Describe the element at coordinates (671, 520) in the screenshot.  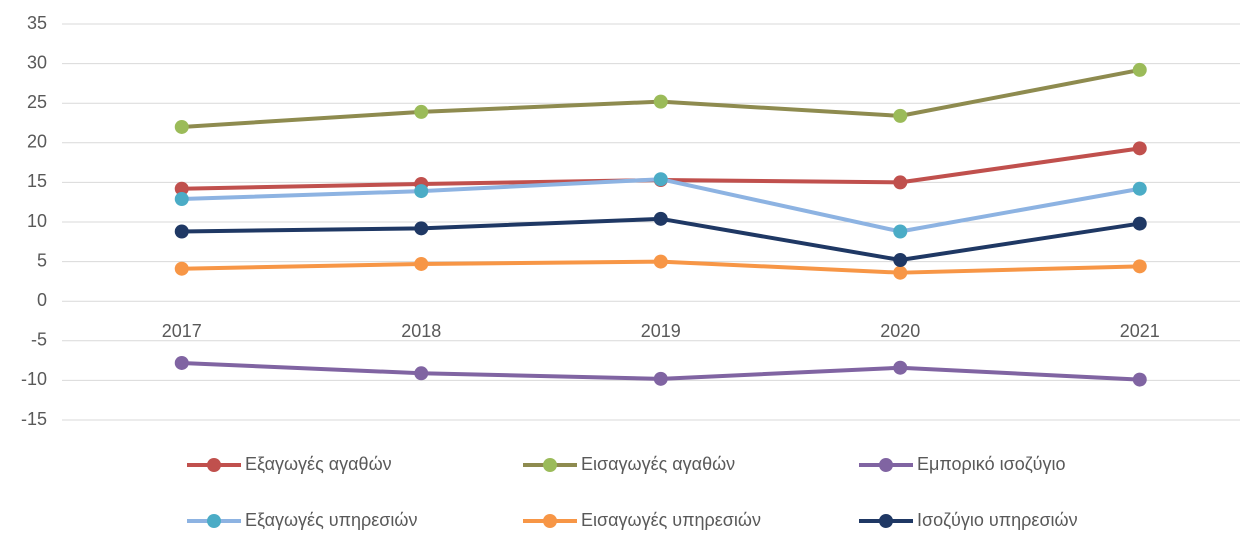
I see `legend-label: Εισαγωγές υπηρεσιών` at that location.